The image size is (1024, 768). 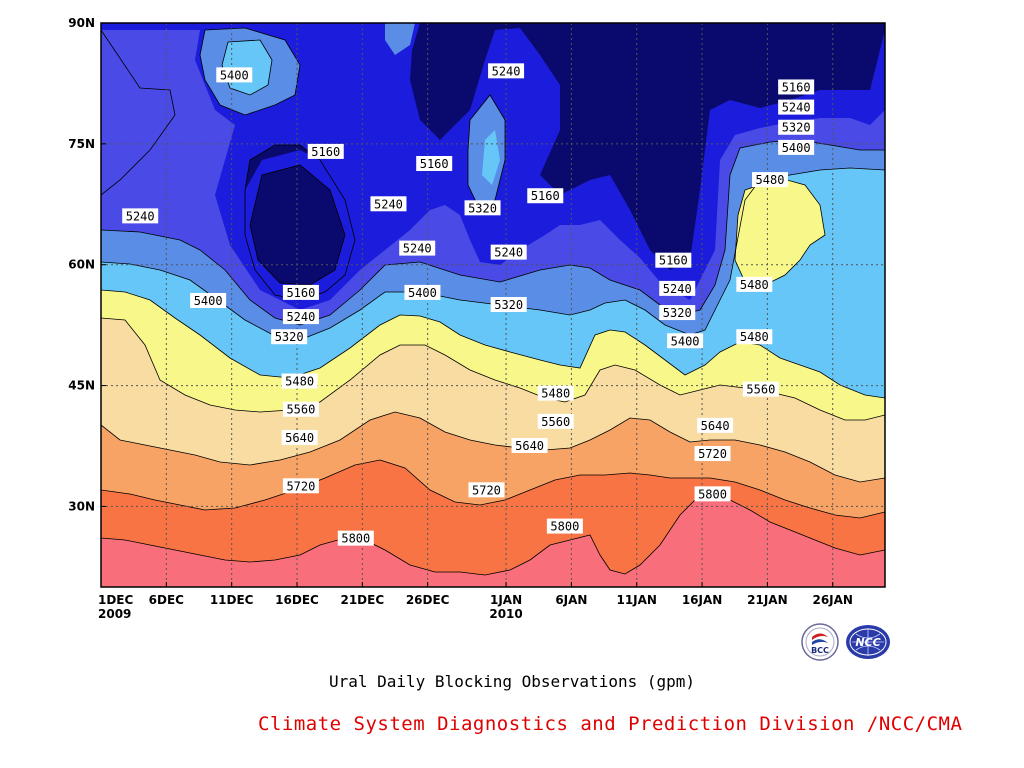 What do you see at coordinates (820, 650) in the screenshot?
I see `bcc-logo-text: BCC` at bounding box center [820, 650].